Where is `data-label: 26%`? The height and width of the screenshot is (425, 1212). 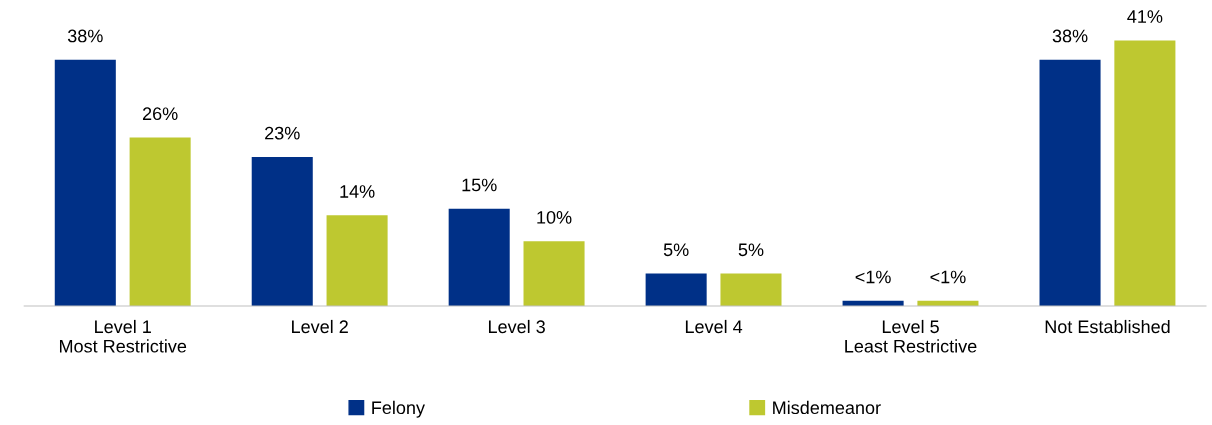
data-label: 26% is located at coordinates (160, 114).